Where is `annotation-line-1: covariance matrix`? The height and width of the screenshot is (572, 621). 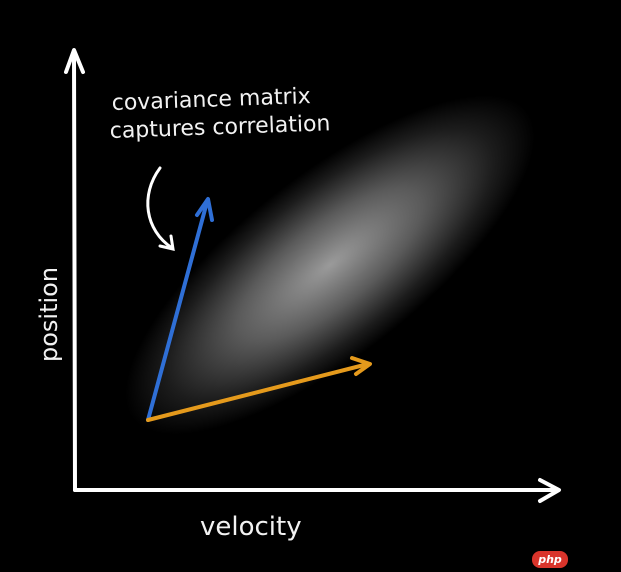 annotation-line-1: covariance matrix is located at coordinates (211, 100).